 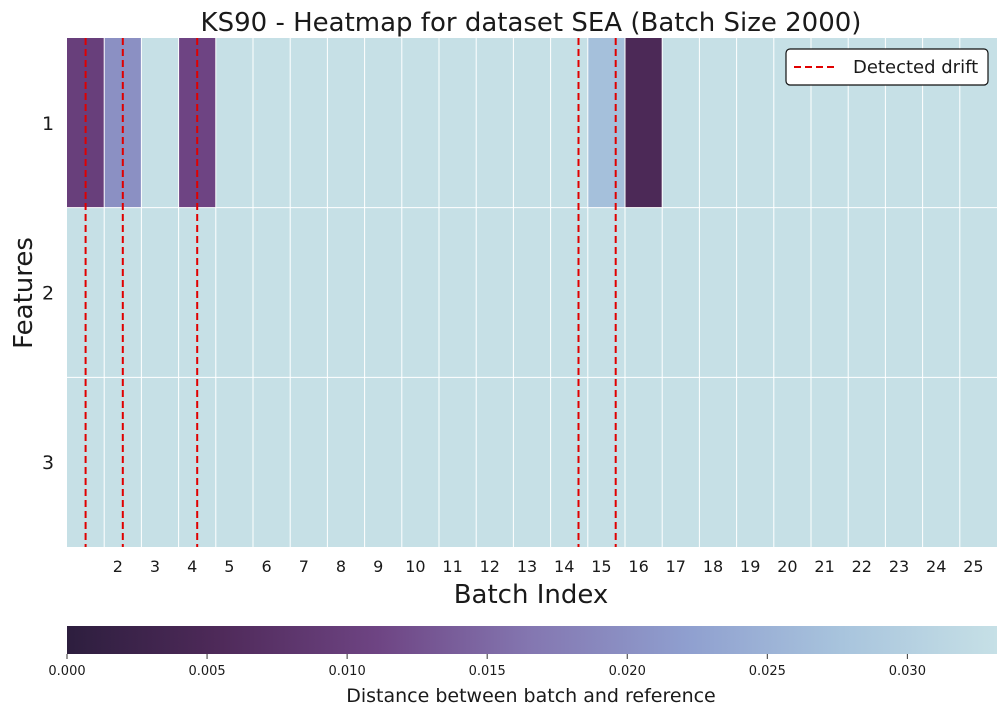 I want to click on x-tick-label: 10, so click(x=415, y=566).